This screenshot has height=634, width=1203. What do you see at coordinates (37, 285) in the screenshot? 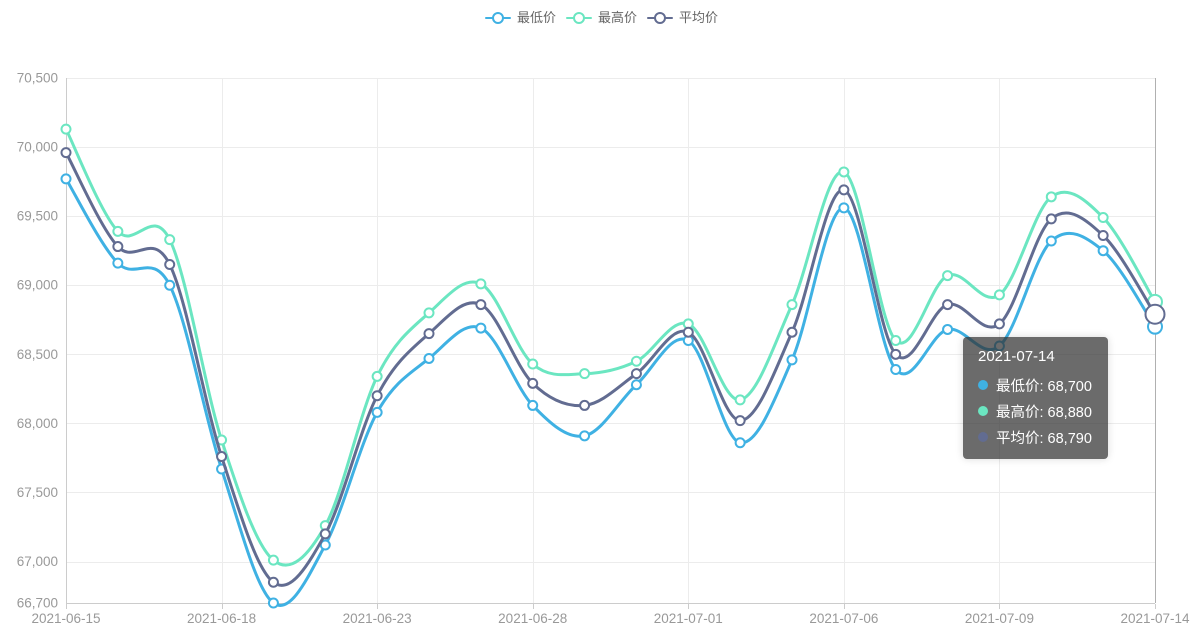
I see `y-axis-label: 69,000` at bounding box center [37, 285].